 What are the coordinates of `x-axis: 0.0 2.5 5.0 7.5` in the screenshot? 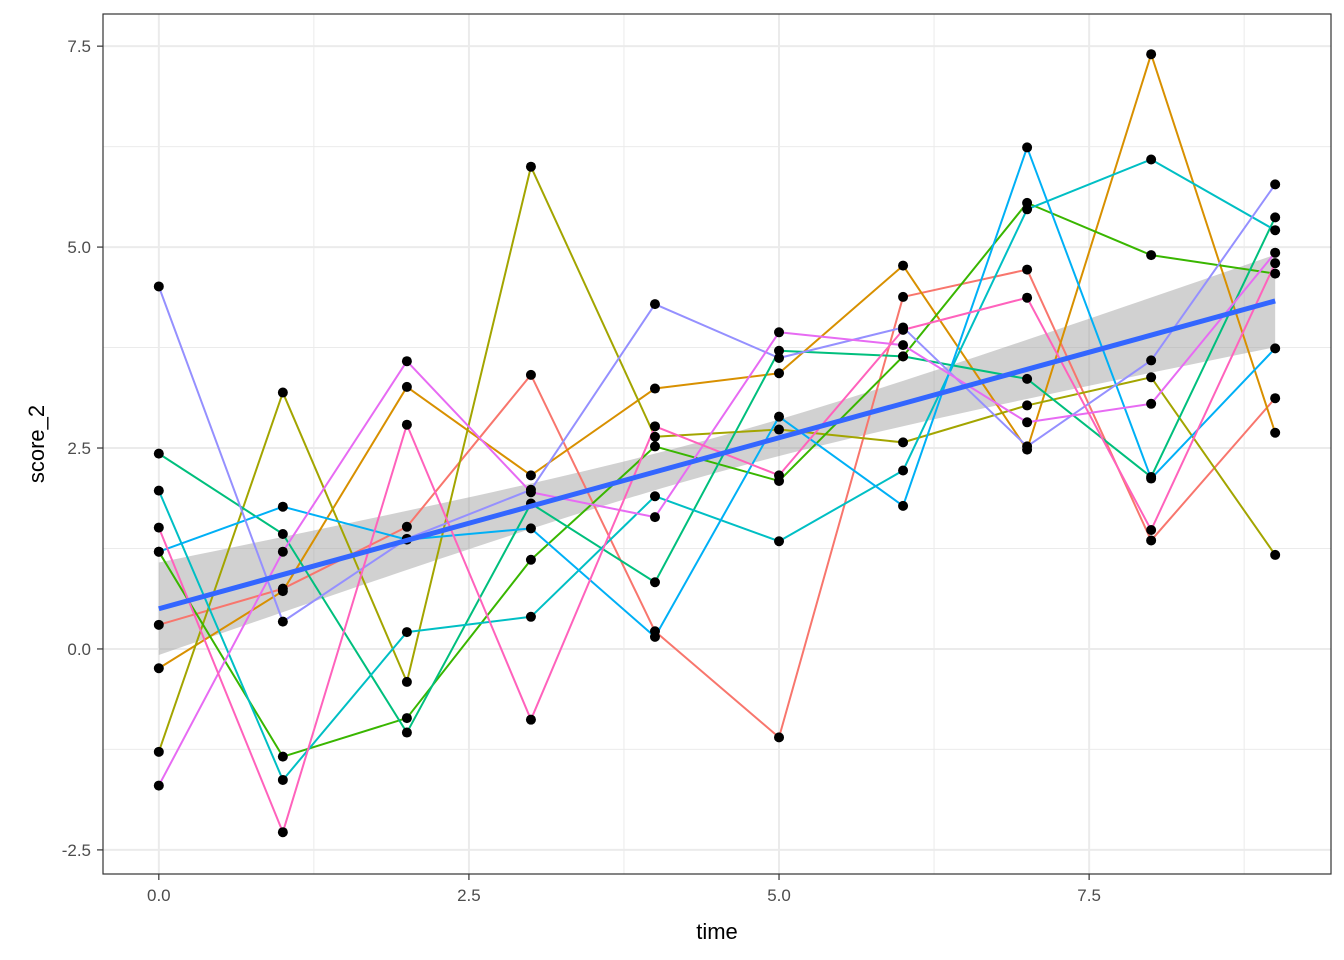 It's located at (624, 889).